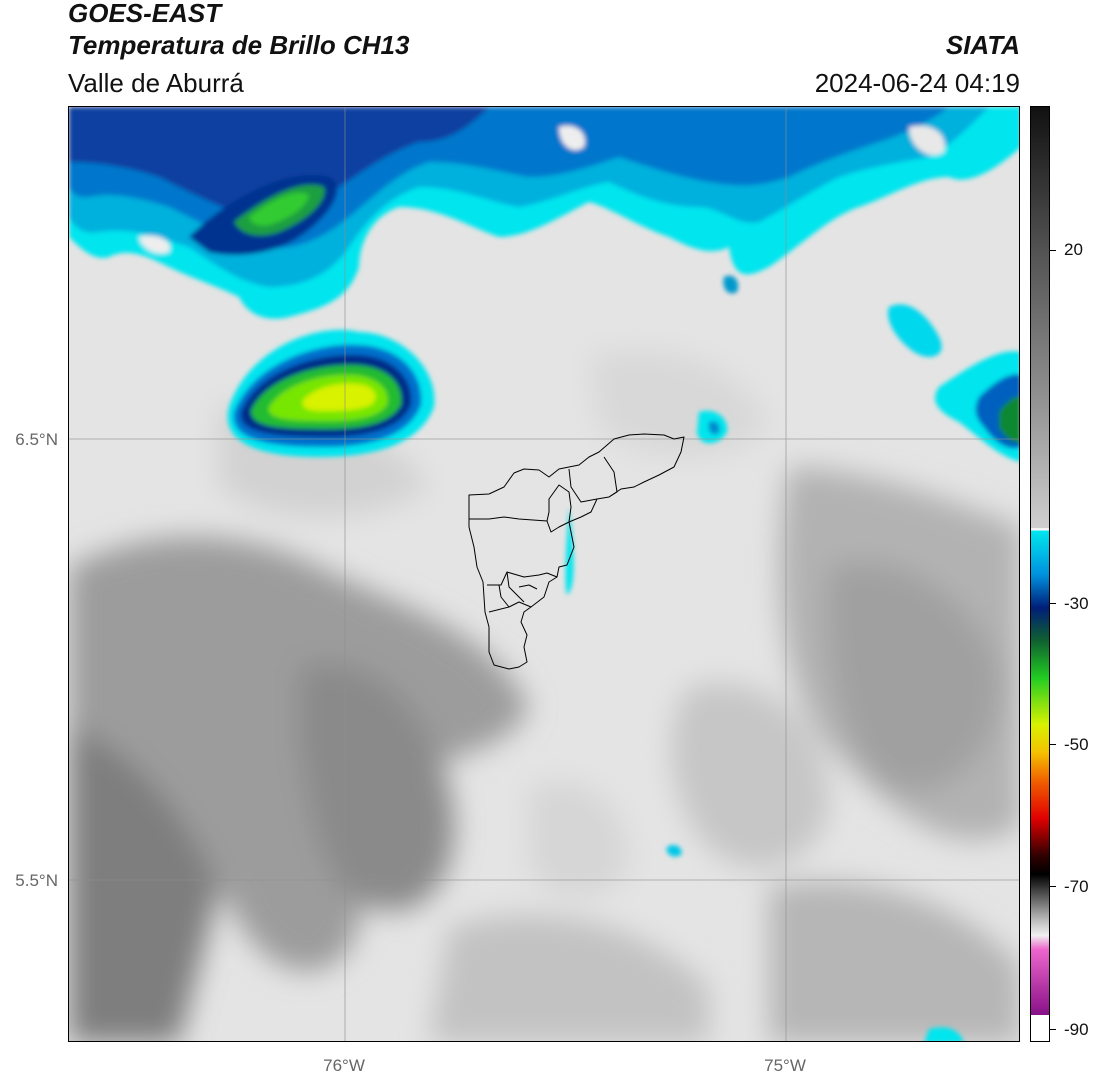  Describe the element at coordinates (576, 551) in the screenshot. I see `municipal-boundaries` at that location.